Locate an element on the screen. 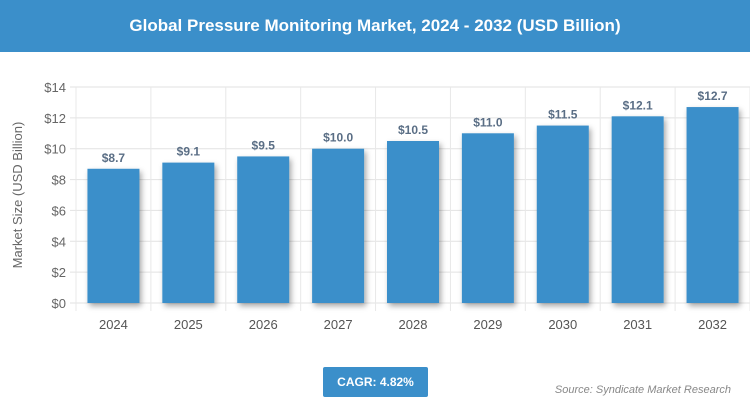 This screenshot has width=750, height=417. bar-2025 is located at coordinates (188, 232).